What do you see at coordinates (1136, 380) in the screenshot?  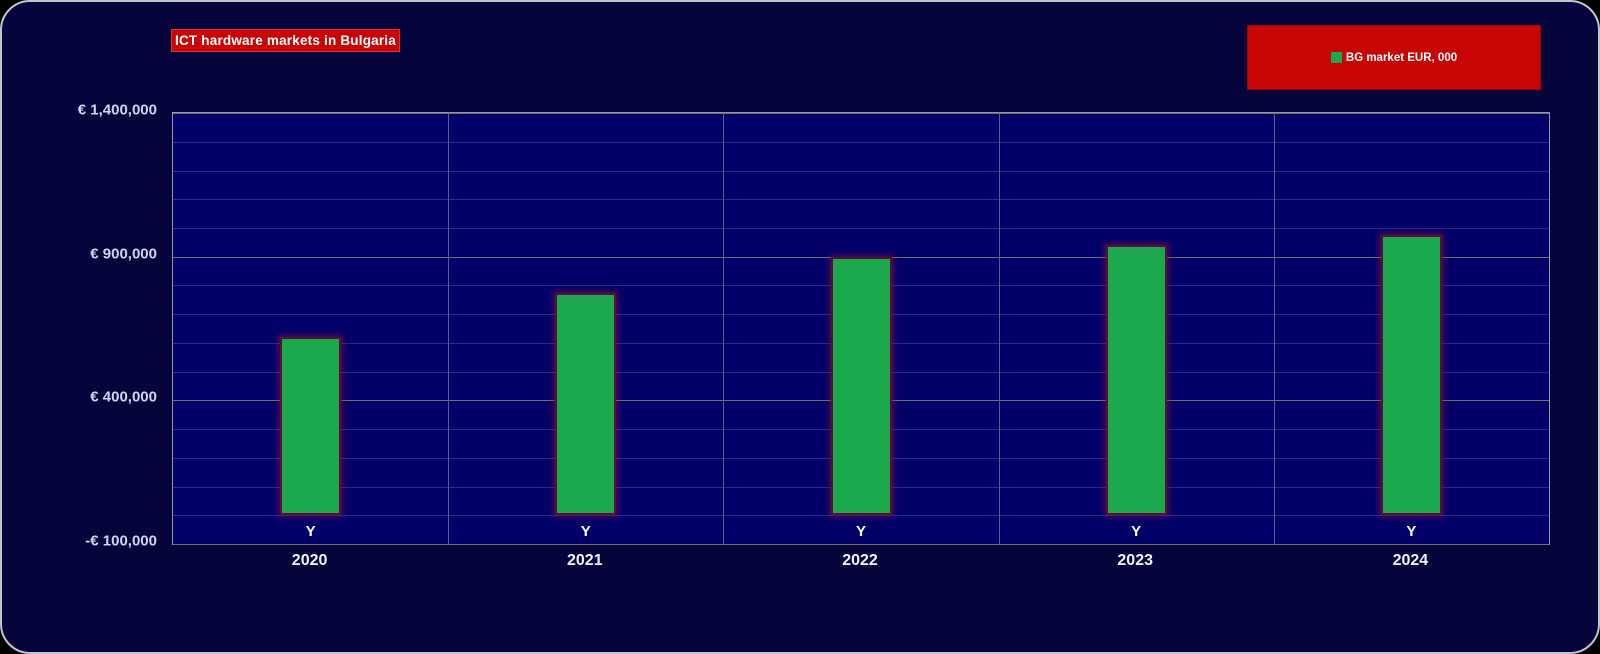 I see `bar-2023` at bounding box center [1136, 380].